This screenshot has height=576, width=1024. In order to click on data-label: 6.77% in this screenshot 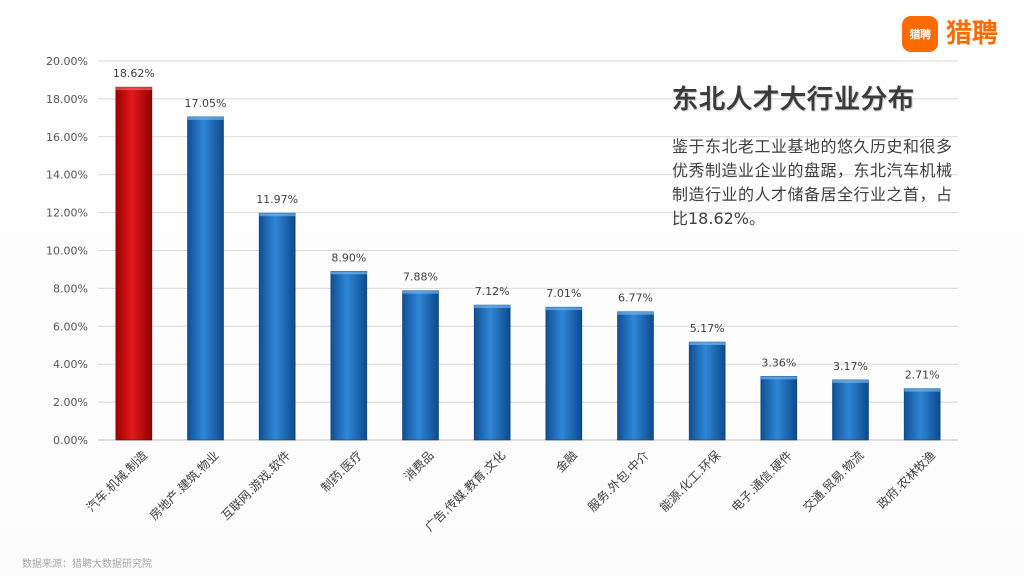, I will do `click(635, 298)`.